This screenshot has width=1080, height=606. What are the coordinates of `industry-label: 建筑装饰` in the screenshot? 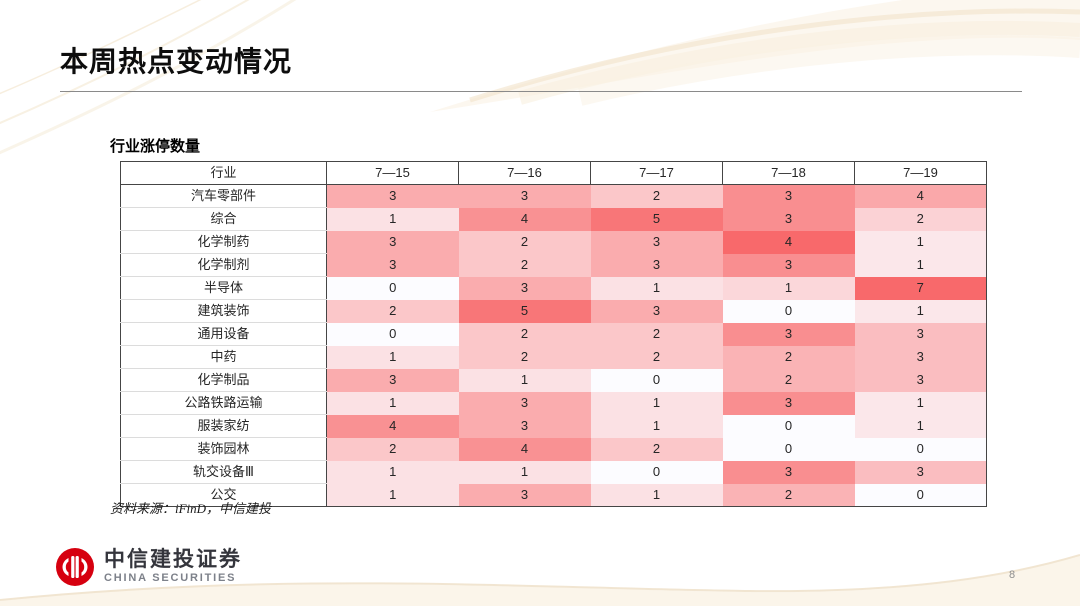 It's located at (223, 311).